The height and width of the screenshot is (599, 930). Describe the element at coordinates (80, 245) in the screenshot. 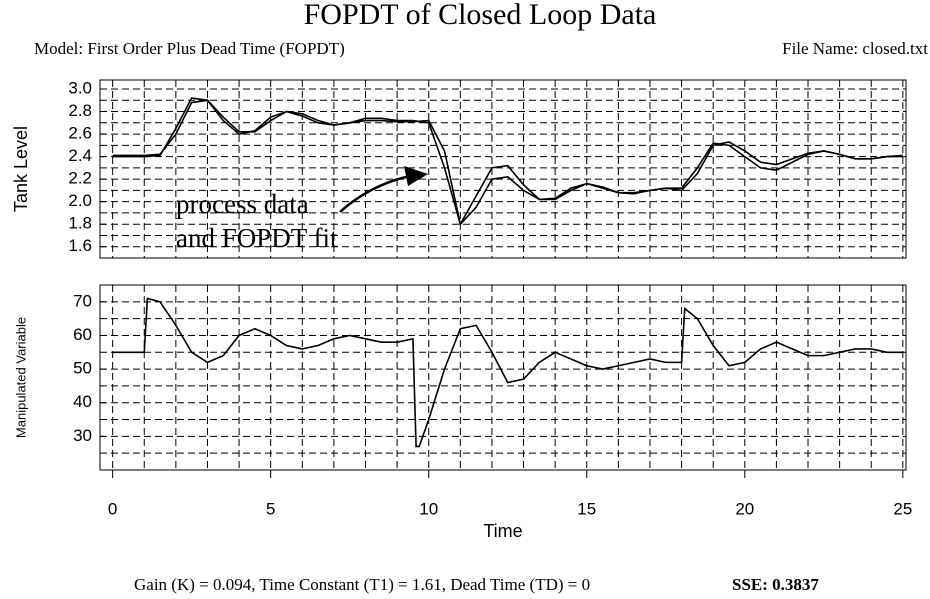

I see `y-tick-label: 1.6` at that location.